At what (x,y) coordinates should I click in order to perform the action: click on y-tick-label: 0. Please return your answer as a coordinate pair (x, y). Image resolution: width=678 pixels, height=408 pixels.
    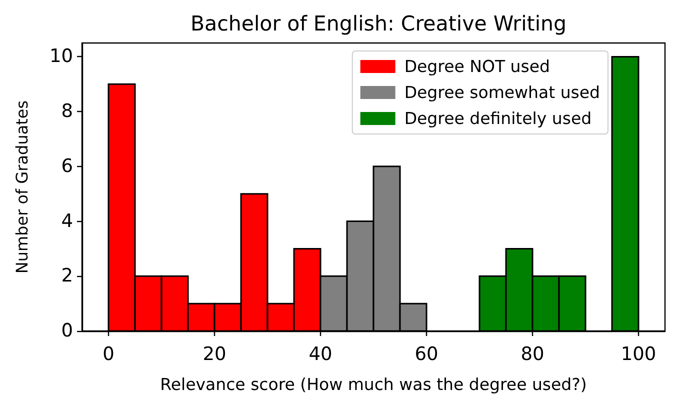
    Looking at the image, I should click on (67, 331).